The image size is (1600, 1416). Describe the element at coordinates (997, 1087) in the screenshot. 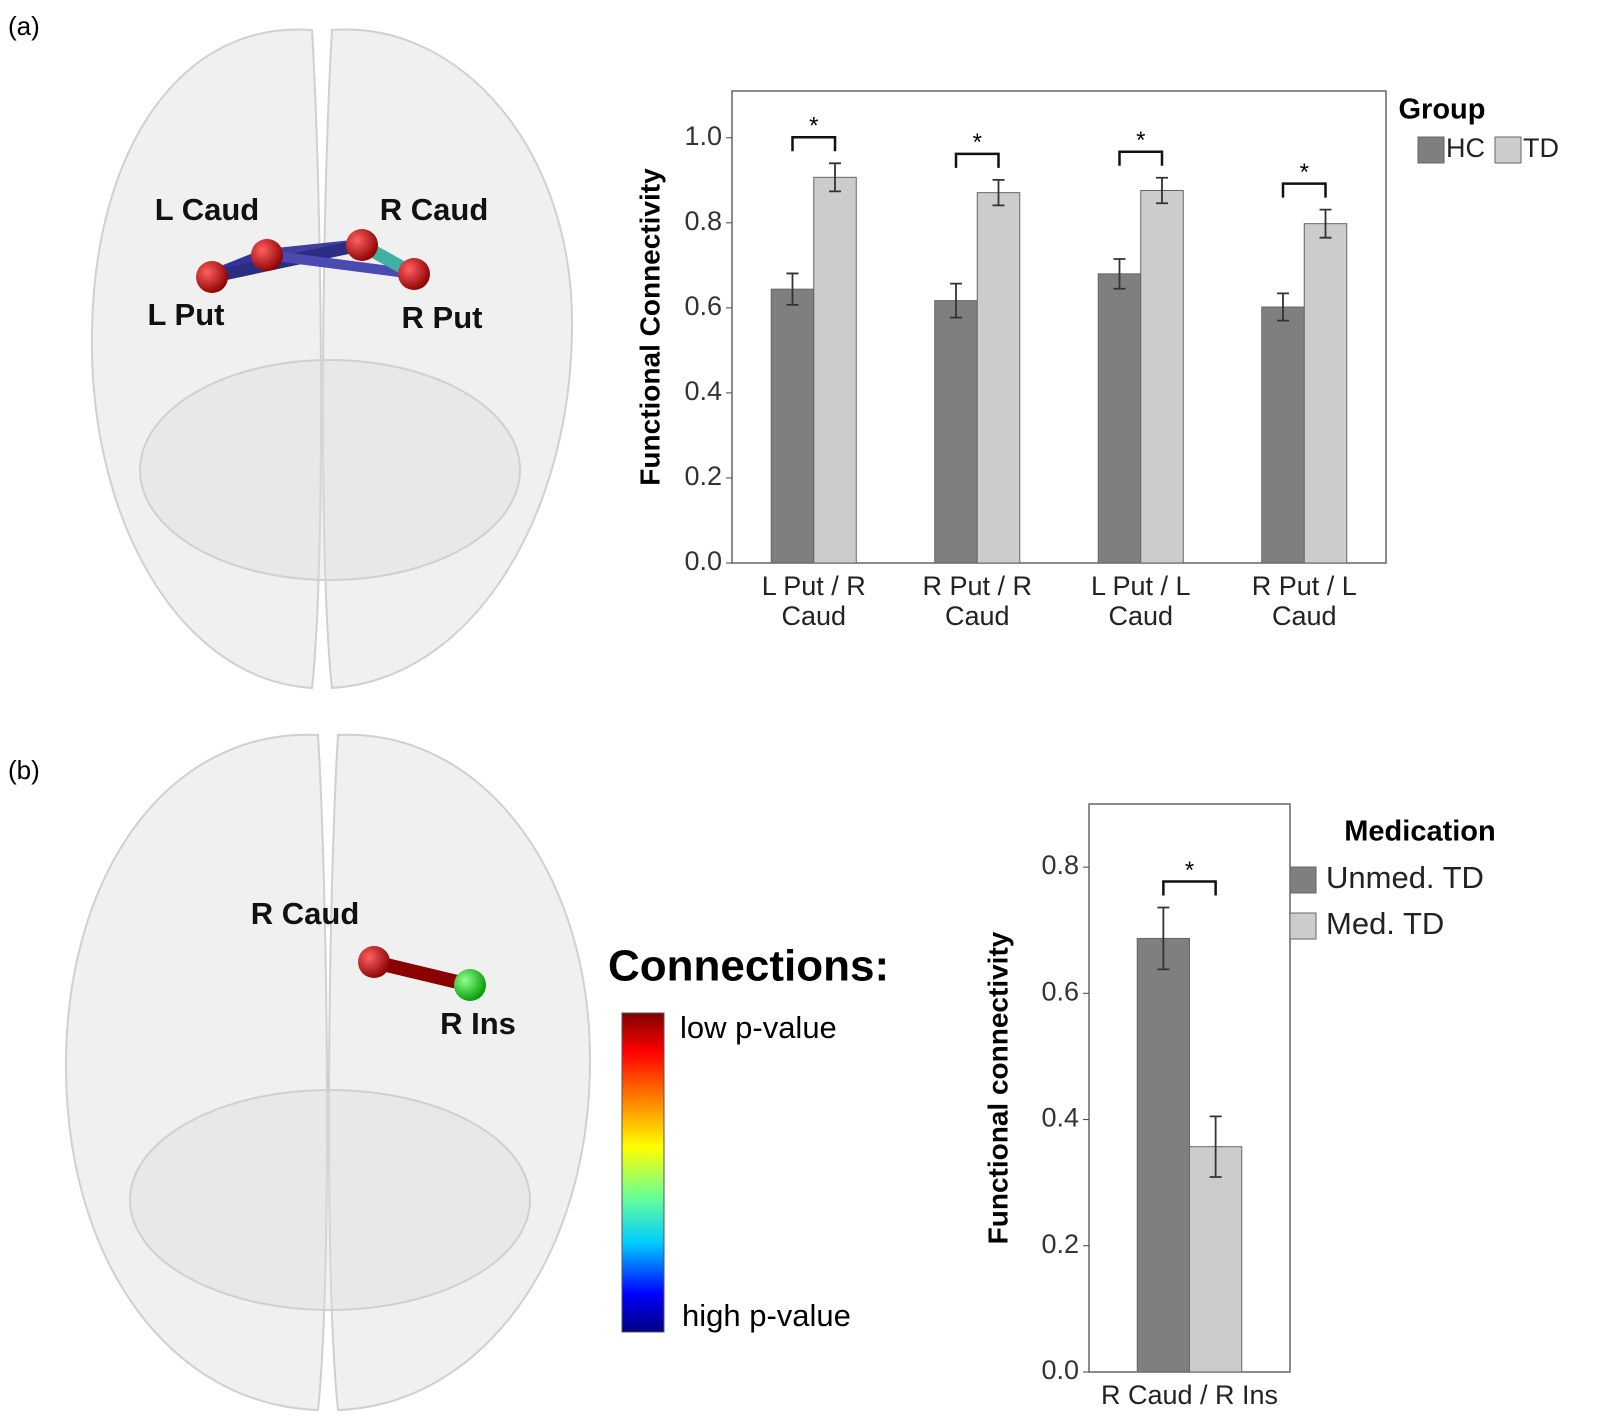

I see `y-axis-label: Functional connectivity` at that location.